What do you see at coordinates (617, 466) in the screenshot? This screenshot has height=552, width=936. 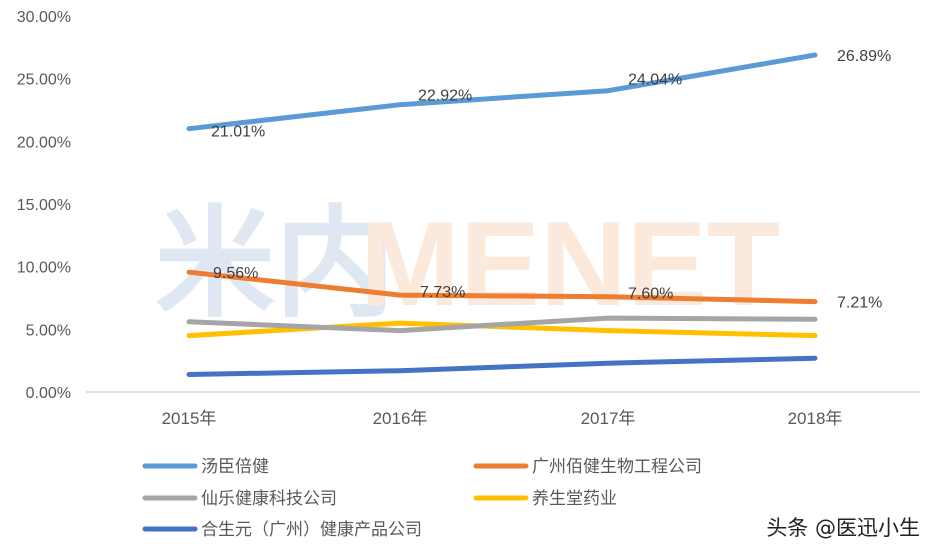 I see `legend-label: 广州佰健生物工程公司` at bounding box center [617, 466].